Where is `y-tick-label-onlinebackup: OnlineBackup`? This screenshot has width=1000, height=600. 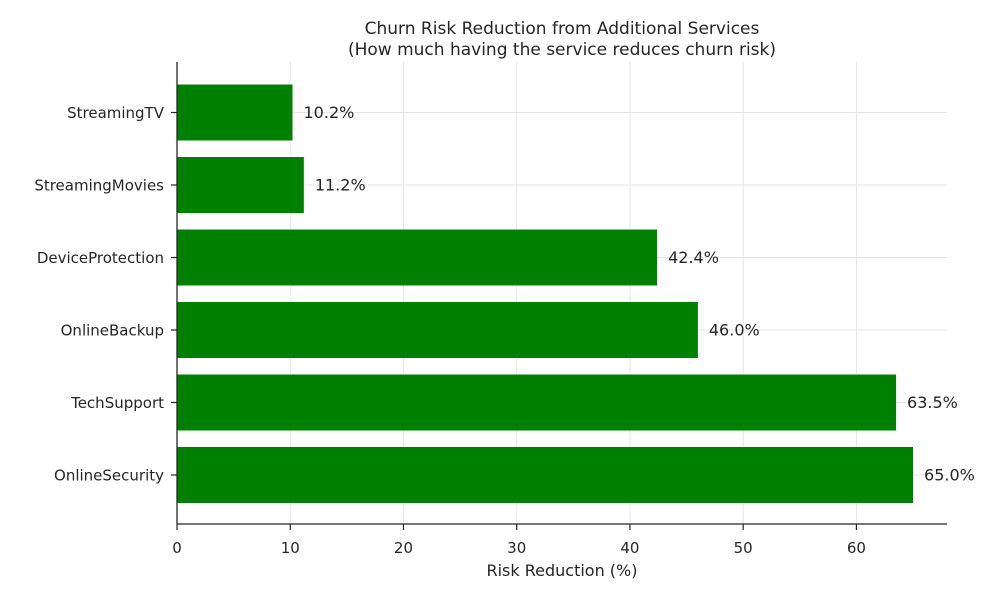 y-tick-label-onlinebackup: OnlineBackup is located at coordinates (112, 331).